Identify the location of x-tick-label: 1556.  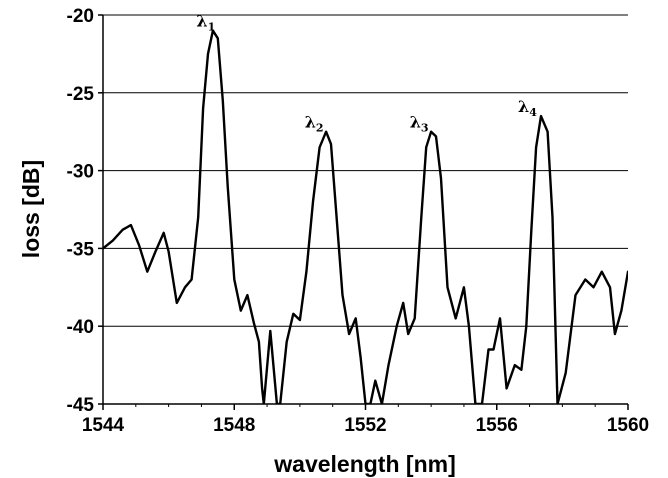
(497, 425).